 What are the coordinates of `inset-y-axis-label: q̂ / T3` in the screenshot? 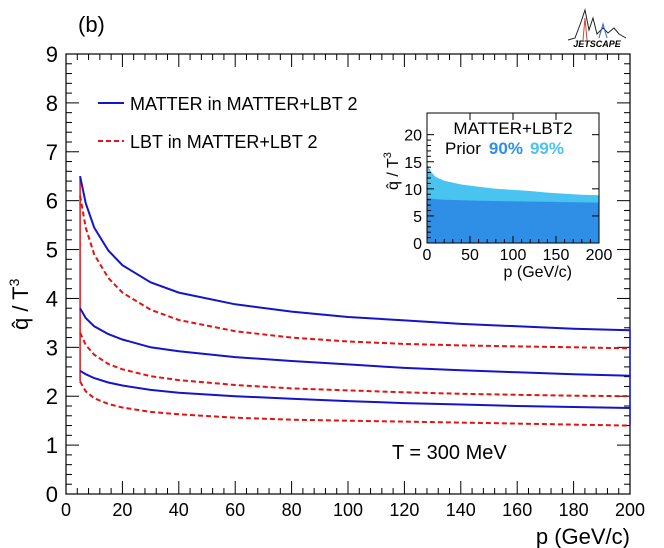 It's located at (392, 171).